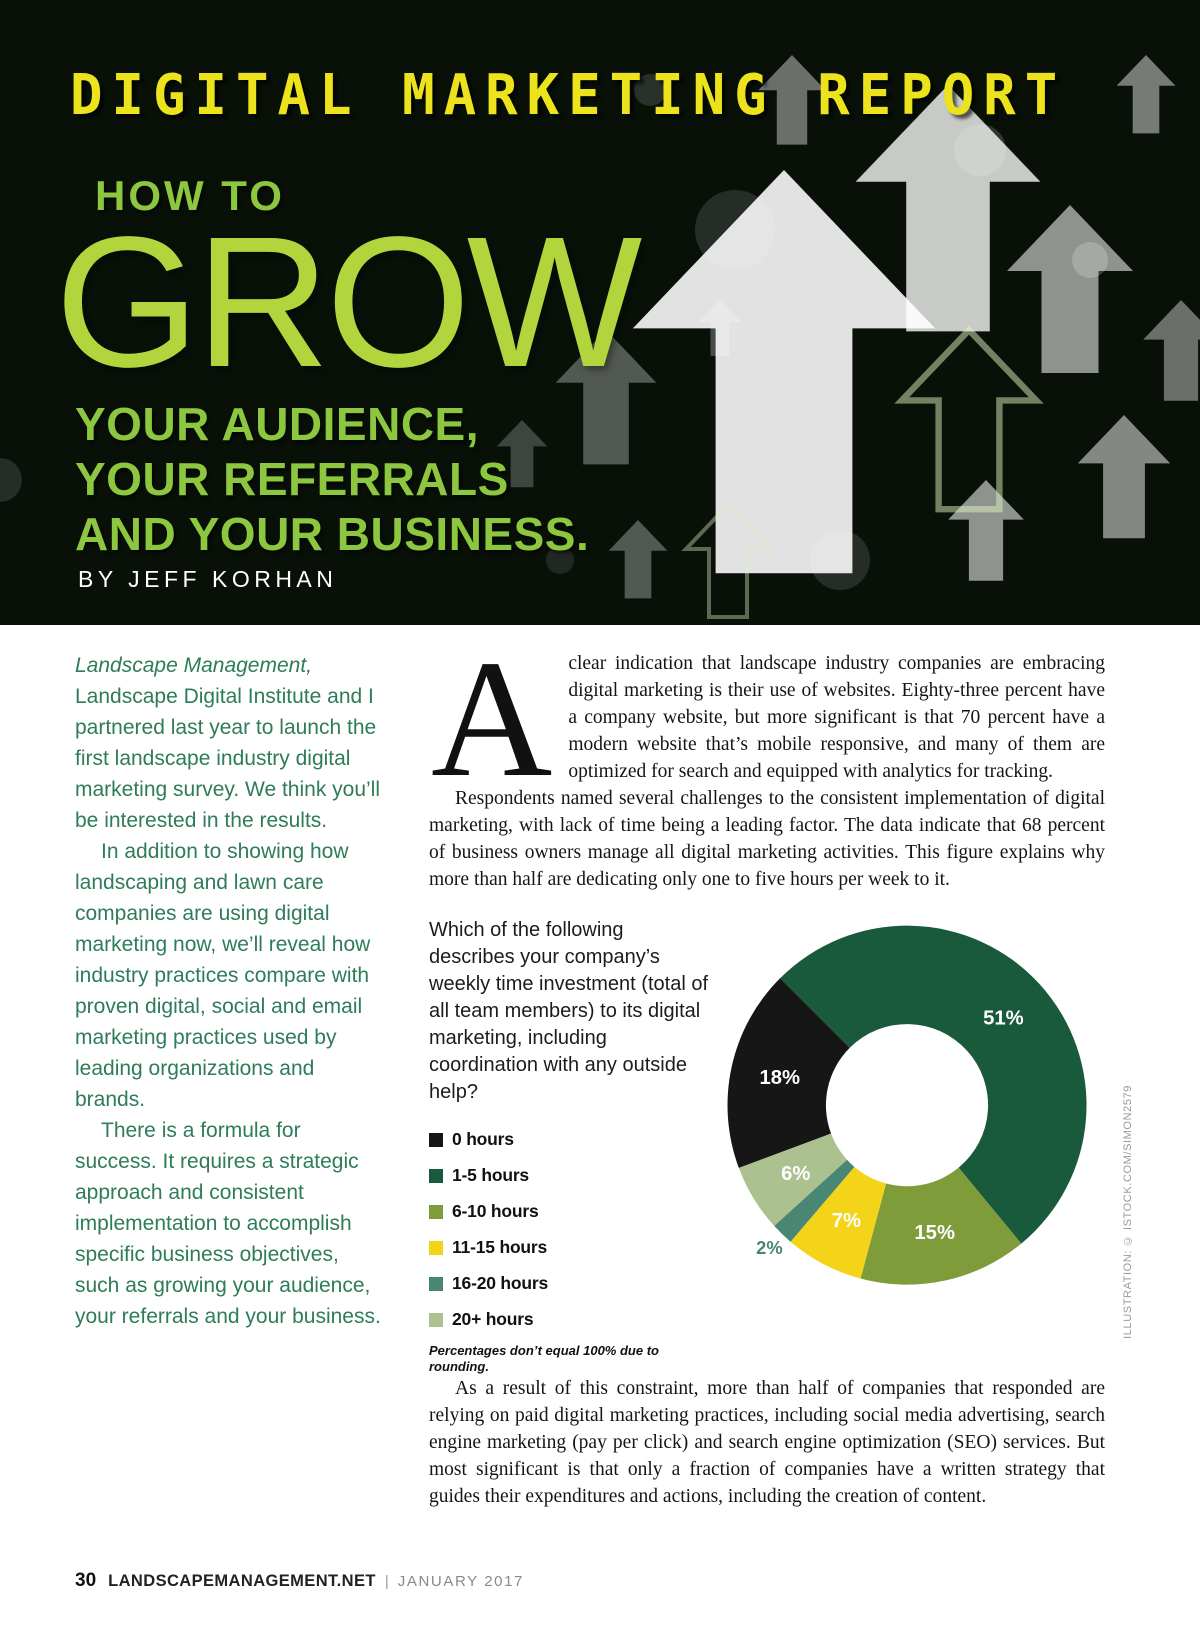 The height and width of the screenshot is (1626, 1200). What do you see at coordinates (846, 1221) in the screenshot?
I see `donut-label-11-15-hours: 7%` at bounding box center [846, 1221].